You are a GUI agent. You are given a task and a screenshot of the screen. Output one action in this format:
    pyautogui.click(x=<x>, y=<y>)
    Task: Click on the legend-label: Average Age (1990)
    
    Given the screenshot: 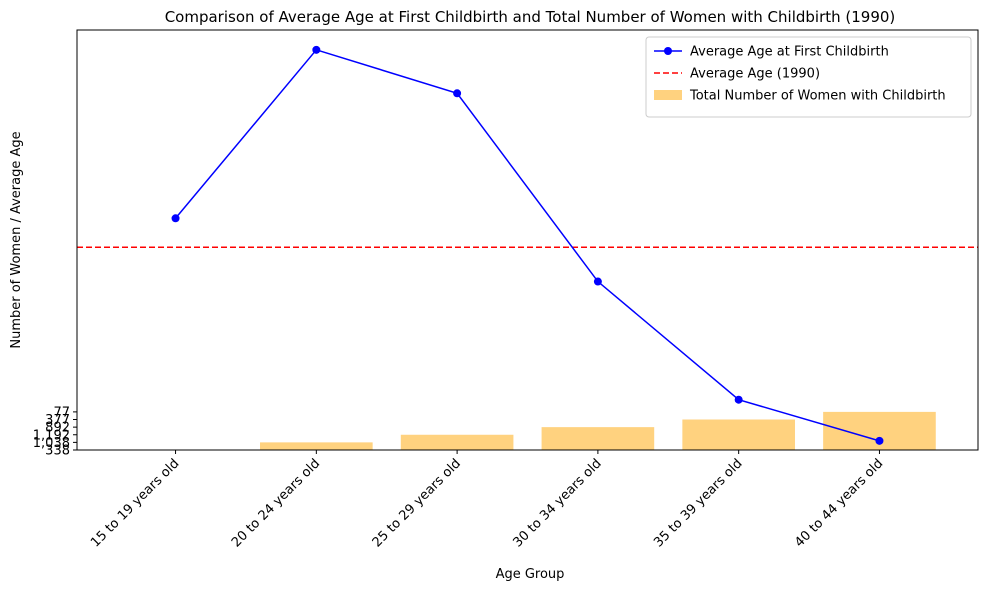 What is the action you would take?
    pyautogui.click(x=755, y=74)
    